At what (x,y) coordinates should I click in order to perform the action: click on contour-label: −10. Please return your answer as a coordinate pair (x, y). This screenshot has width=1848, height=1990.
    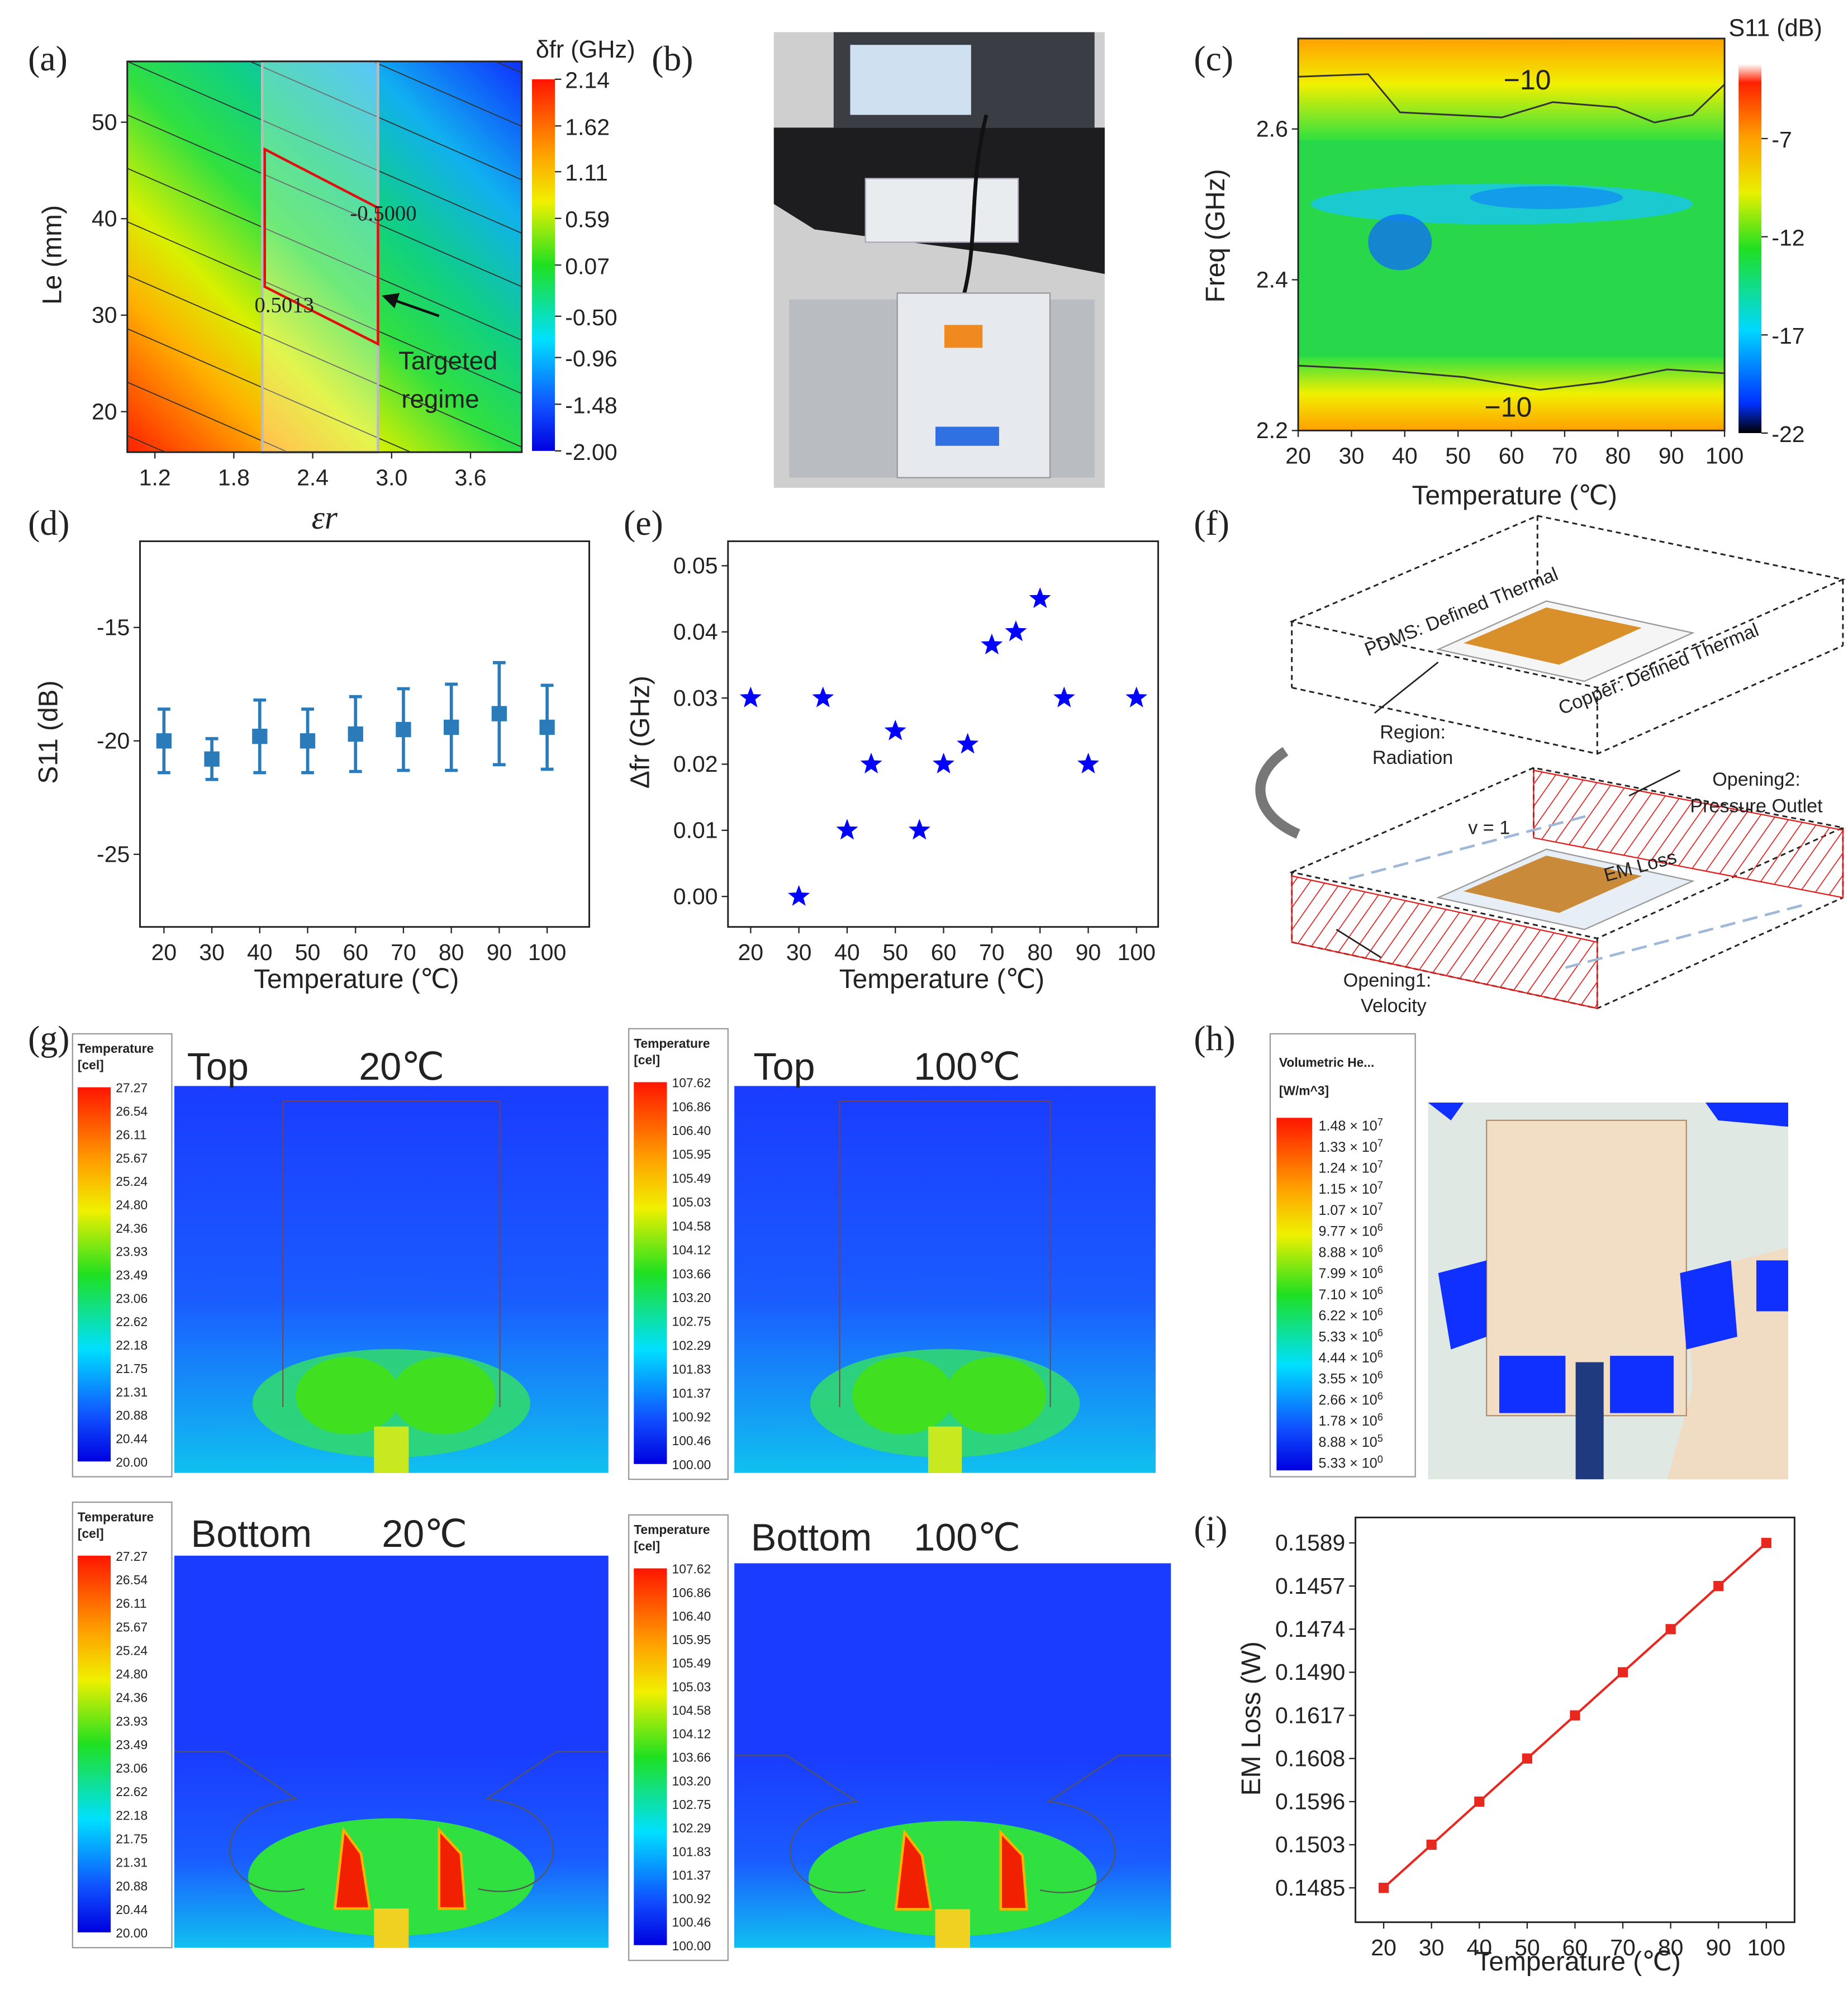
    Looking at the image, I should click on (1508, 407).